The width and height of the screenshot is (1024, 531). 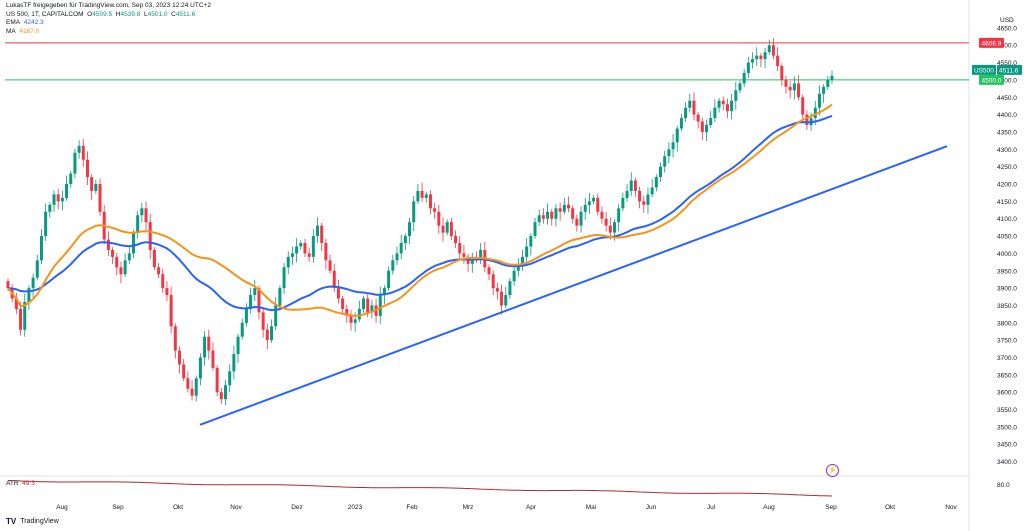 What do you see at coordinates (420, 488) in the screenshot?
I see `atr-line` at bounding box center [420, 488].